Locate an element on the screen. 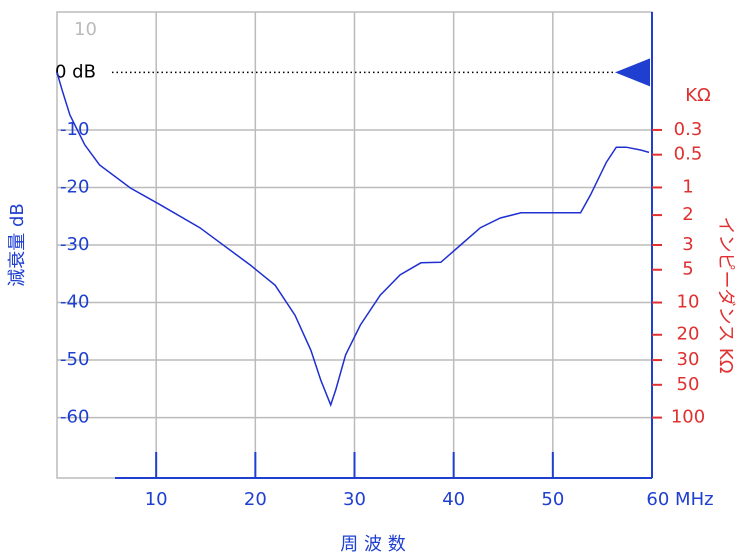  y-tick-label: 0 dB is located at coordinates (75, 71).